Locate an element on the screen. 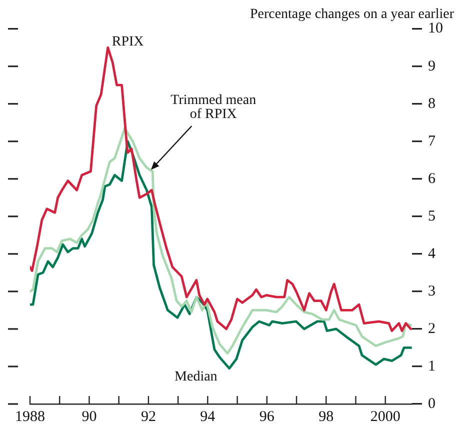 The width and height of the screenshot is (456, 432). y-tick-label: 6 is located at coordinates (432, 178).